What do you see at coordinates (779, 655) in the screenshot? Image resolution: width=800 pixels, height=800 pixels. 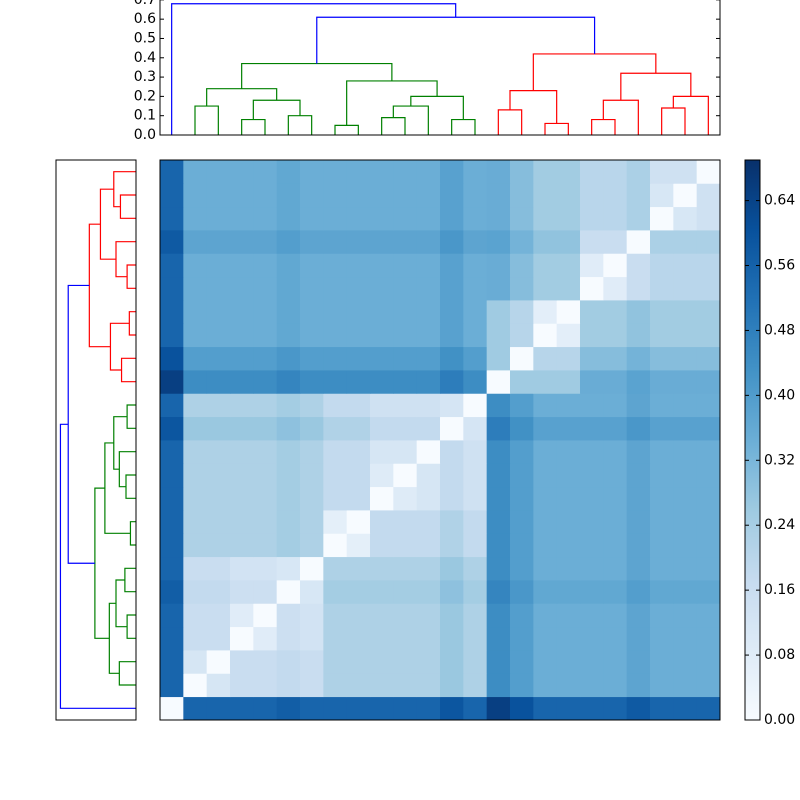 I see `colorbar-tick-label: 0.08` at bounding box center [779, 655].